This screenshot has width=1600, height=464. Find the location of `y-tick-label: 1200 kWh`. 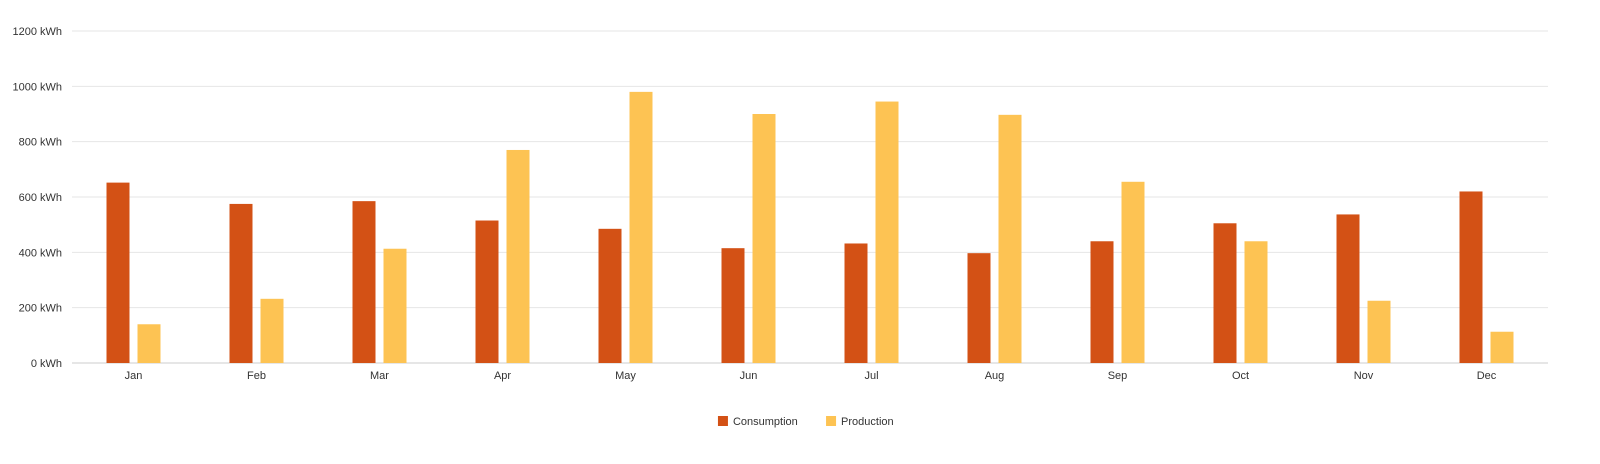

y-tick-label: 1200 kWh is located at coordinates (37, 32).